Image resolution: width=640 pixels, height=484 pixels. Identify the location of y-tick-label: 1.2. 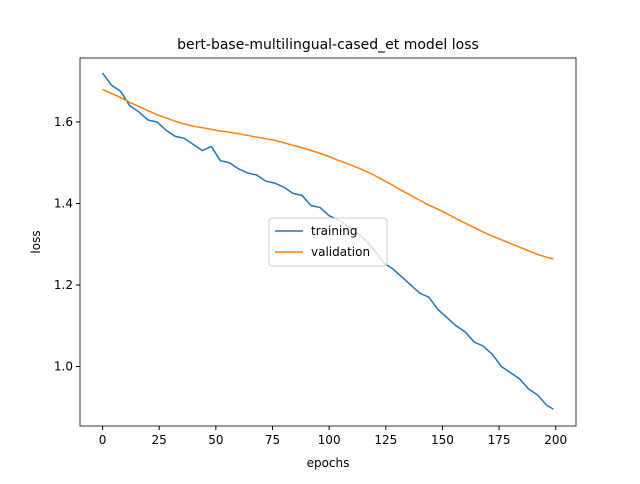
(63, 285).